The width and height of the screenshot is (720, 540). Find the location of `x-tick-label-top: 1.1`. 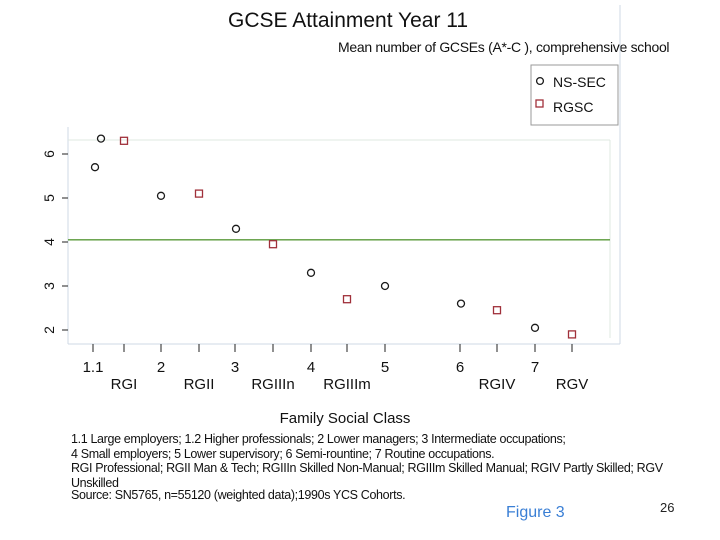

x-tick-label-top: 1.1 is located at coordinates (93, 367).